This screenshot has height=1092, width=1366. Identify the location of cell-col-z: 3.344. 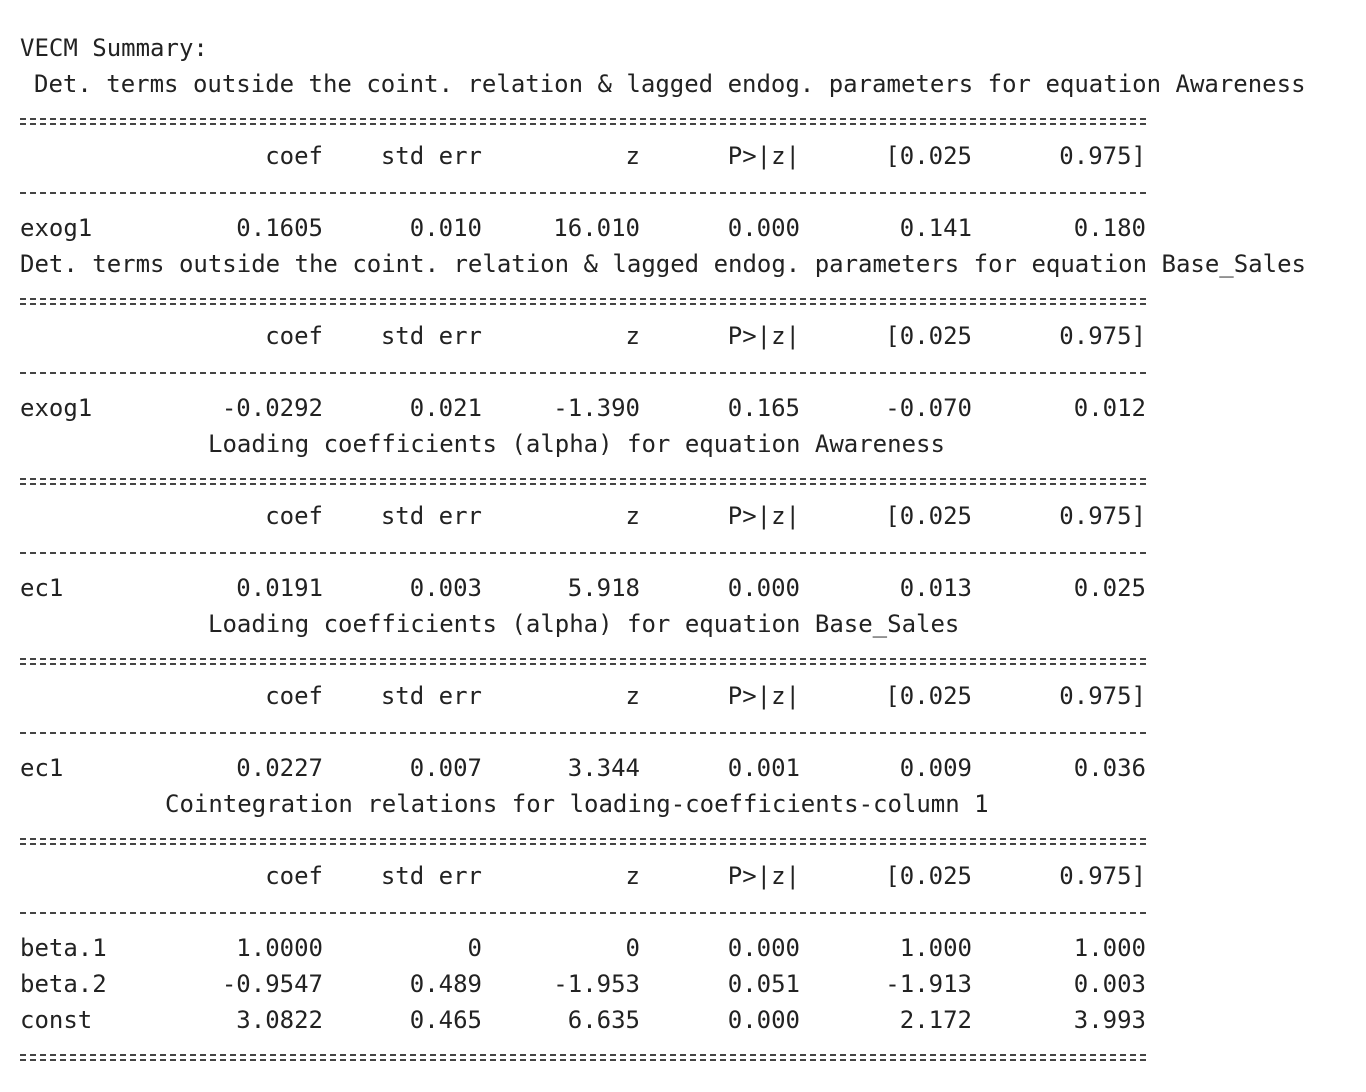
(603, 768).